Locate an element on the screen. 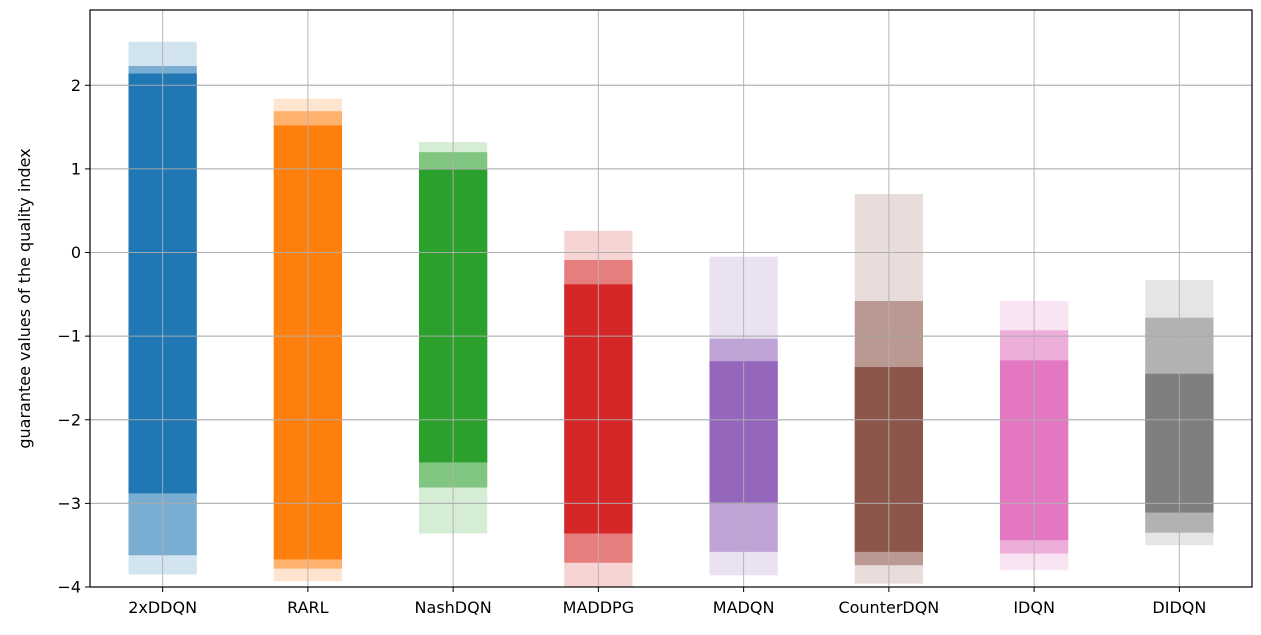  y-tick-label: 0 is located at coordinates (76, 252).